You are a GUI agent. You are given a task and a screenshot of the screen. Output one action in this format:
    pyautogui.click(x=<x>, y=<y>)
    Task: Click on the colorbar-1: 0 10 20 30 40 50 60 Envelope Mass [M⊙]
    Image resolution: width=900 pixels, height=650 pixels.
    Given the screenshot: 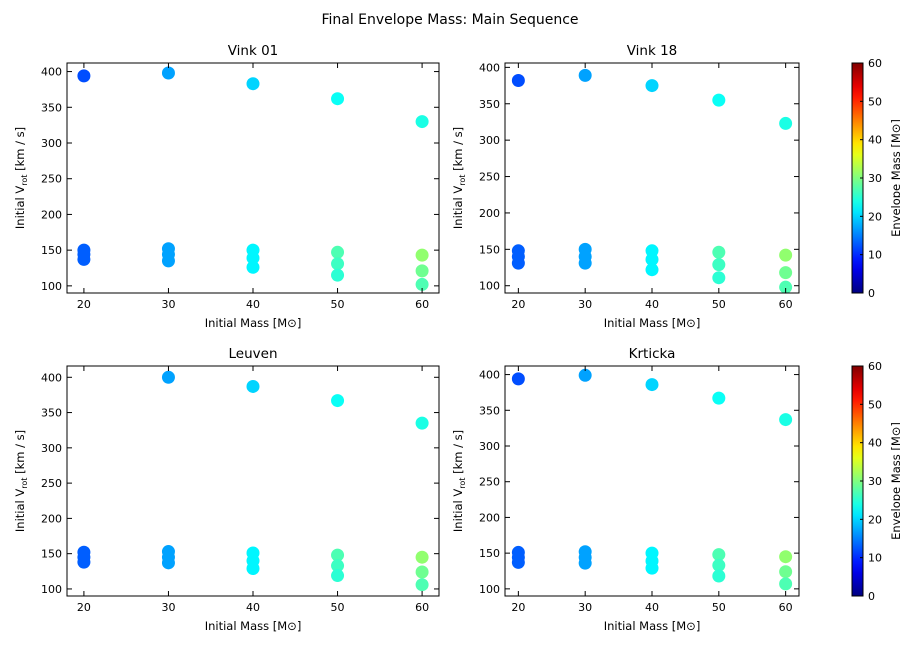 What is the action you would take?
    pyautogui.click(x=875, y=178)
    